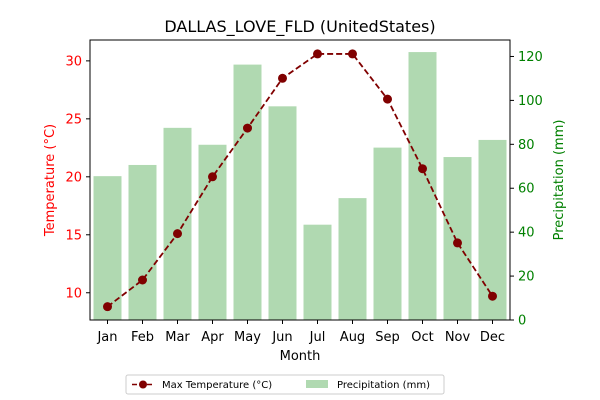 The image size is (600, 400). Describe the element at coordinates (383, 385) in the screenshot. I see `legend-label-precipitation: Precipitation (mm)` at that location.